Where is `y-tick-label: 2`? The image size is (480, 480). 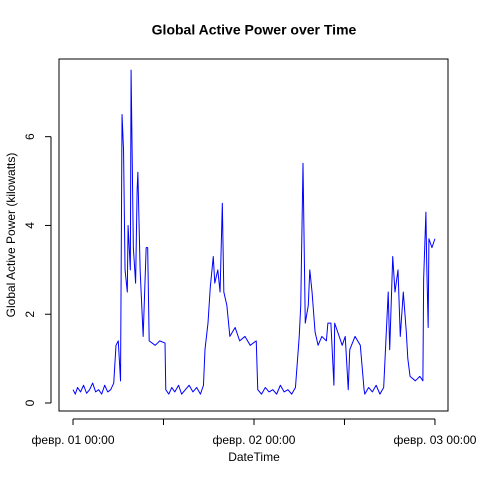 y-tick-label: 2 is located at coordinates (30, 314).